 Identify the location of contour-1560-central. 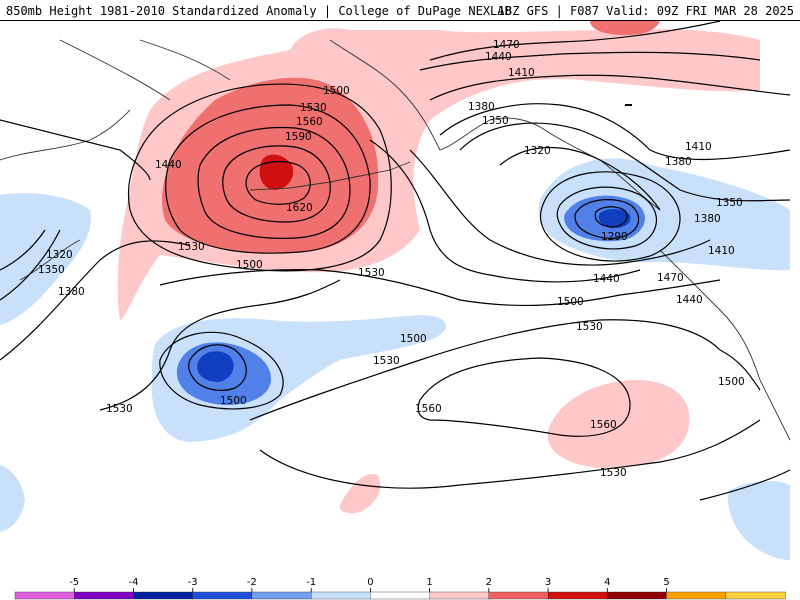
(524, 397).